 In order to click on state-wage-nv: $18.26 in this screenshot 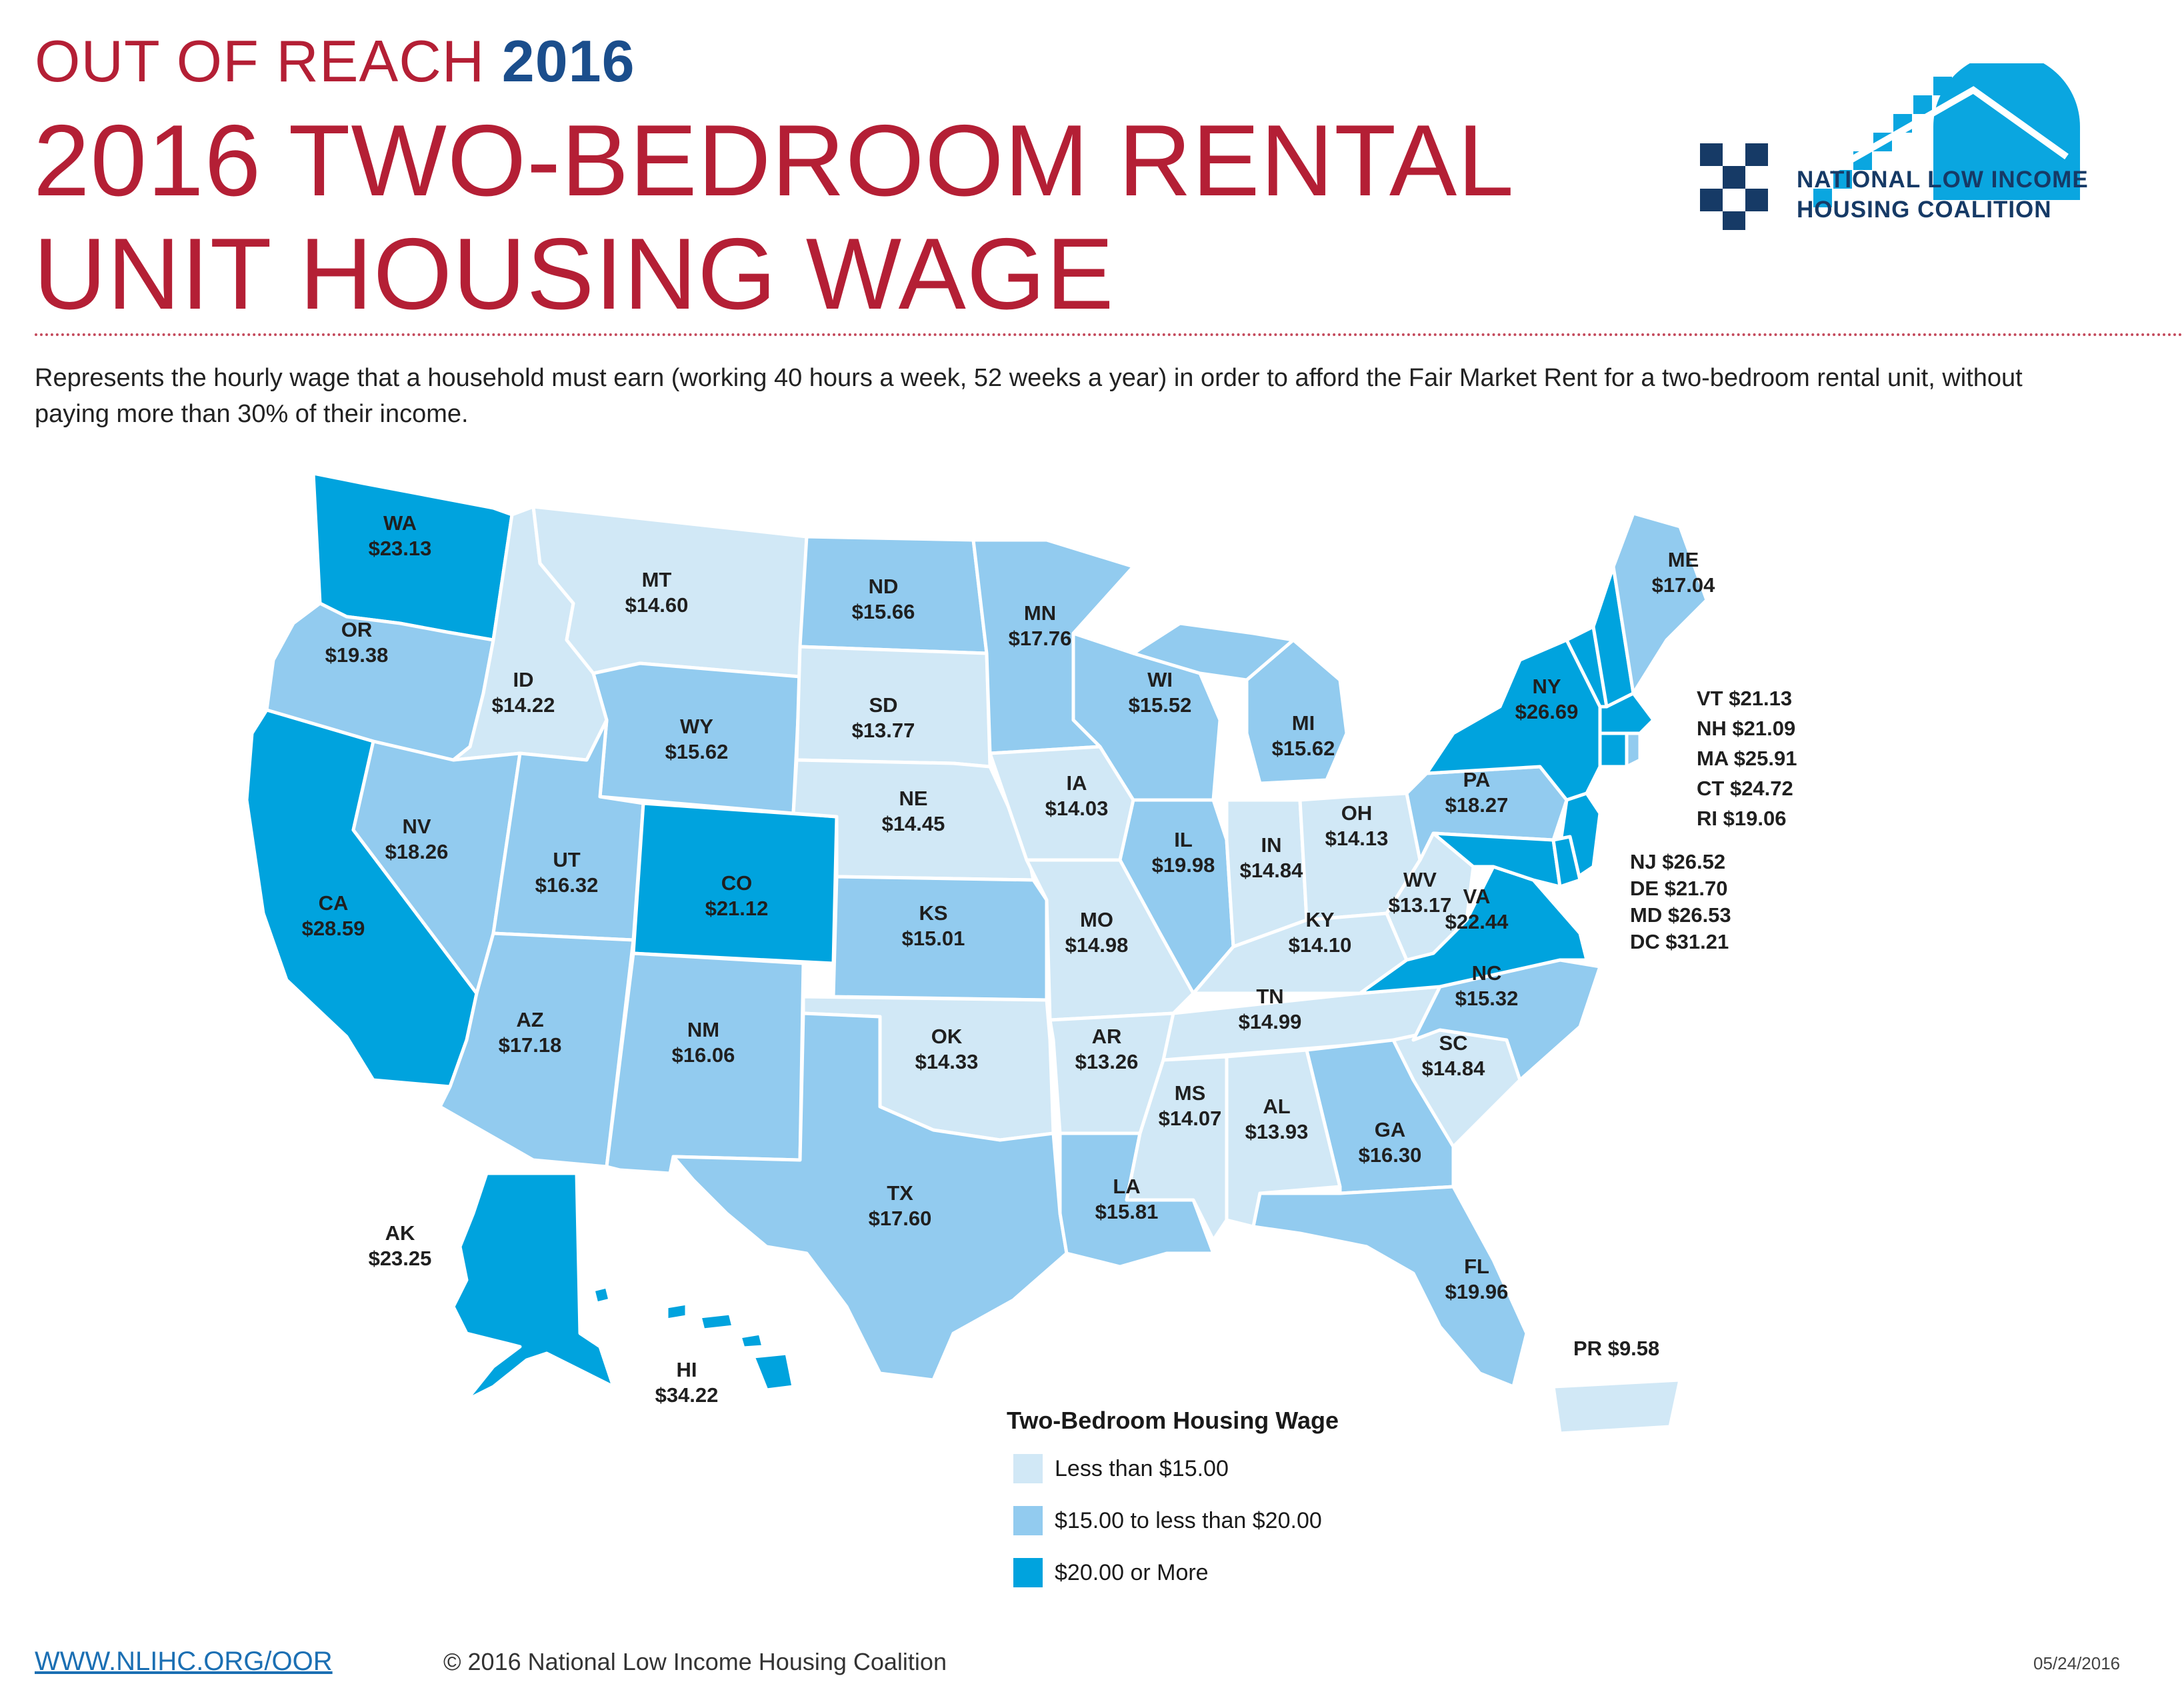, I will do `click(417, 851)`.